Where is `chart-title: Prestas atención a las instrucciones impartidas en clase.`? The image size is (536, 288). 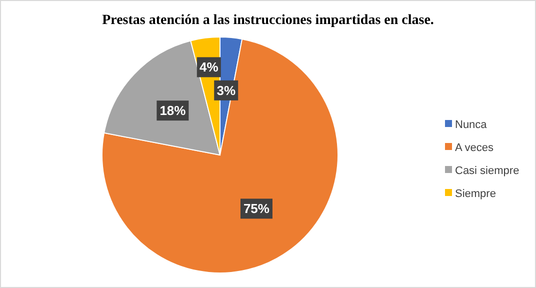 chart-title: Prestas atención a las instrucciones impartidas en clase. is located at coordinates (268, 20).